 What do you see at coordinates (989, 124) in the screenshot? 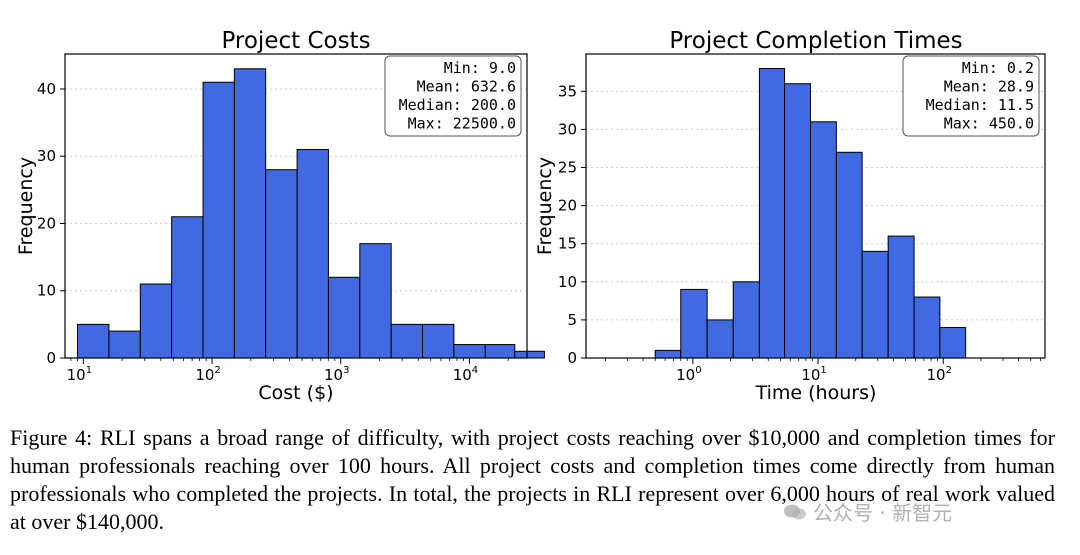
I see `stats-line: Max: 450.0` at bounding box center [989, 124].